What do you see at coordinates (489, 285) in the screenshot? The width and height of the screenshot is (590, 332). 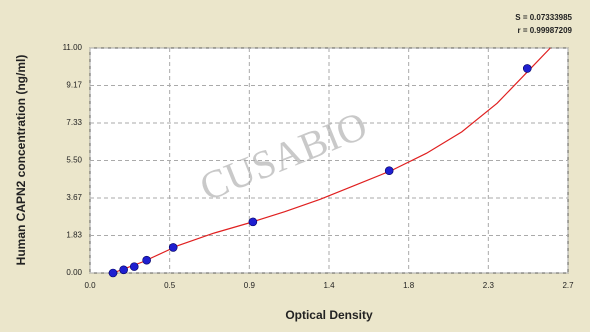 I see `x-tick-label: 2.3` at bounding box center [489, 285].